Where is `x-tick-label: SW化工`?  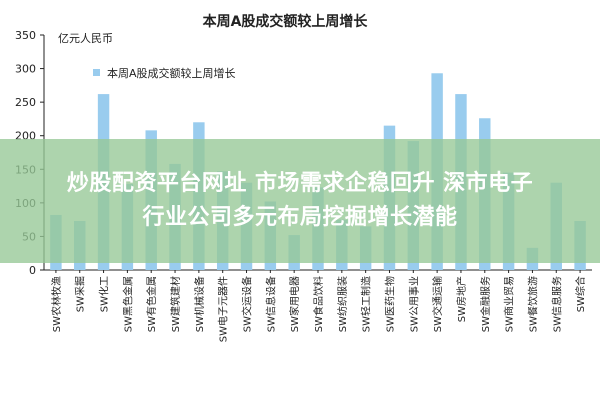 x-tick-label: SW化工 is located at coordinates (104, 294).